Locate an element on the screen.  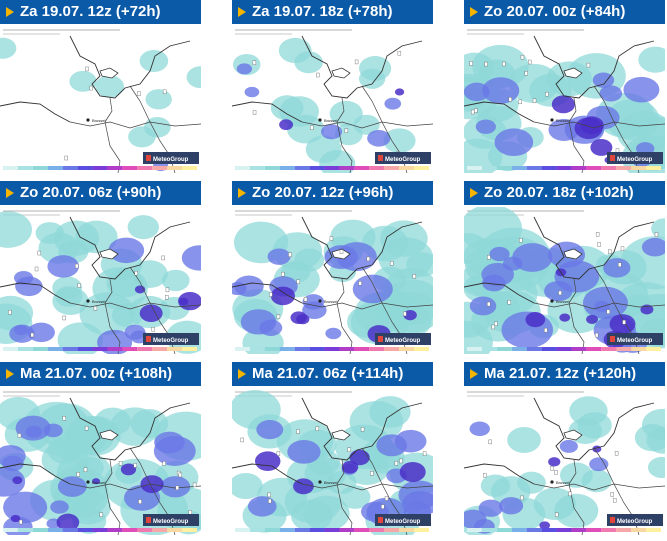
panel-header: Zo 20.07. 00z (+84h) is located at coordinates (564, 12).